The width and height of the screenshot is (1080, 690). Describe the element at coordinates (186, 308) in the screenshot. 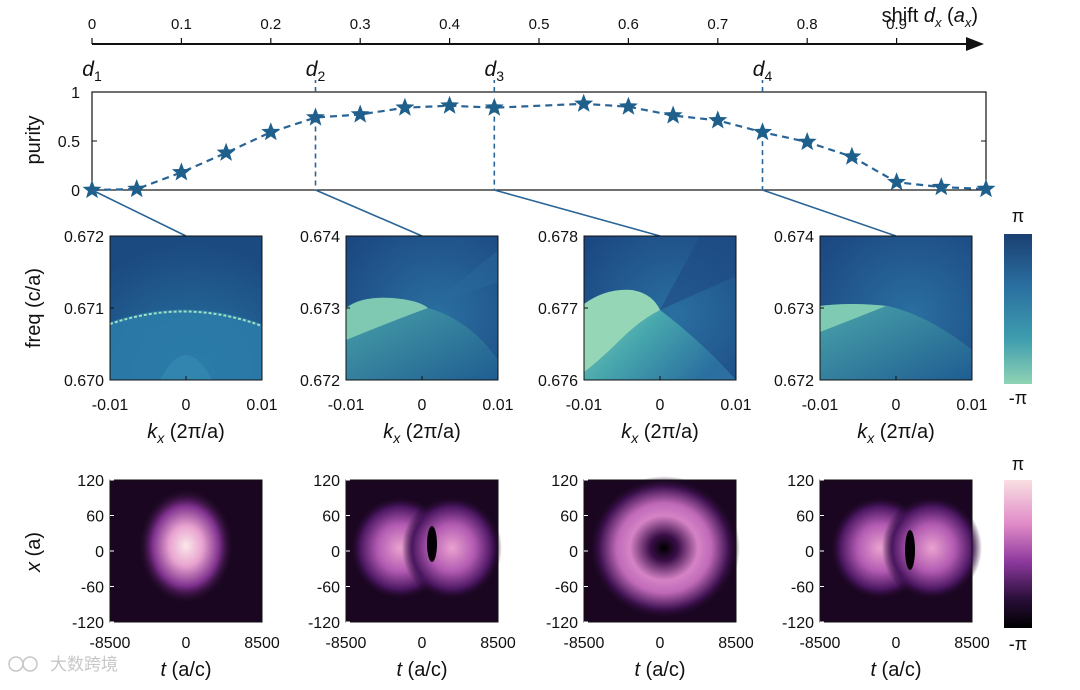

I see `phase-map-d1` at that location.